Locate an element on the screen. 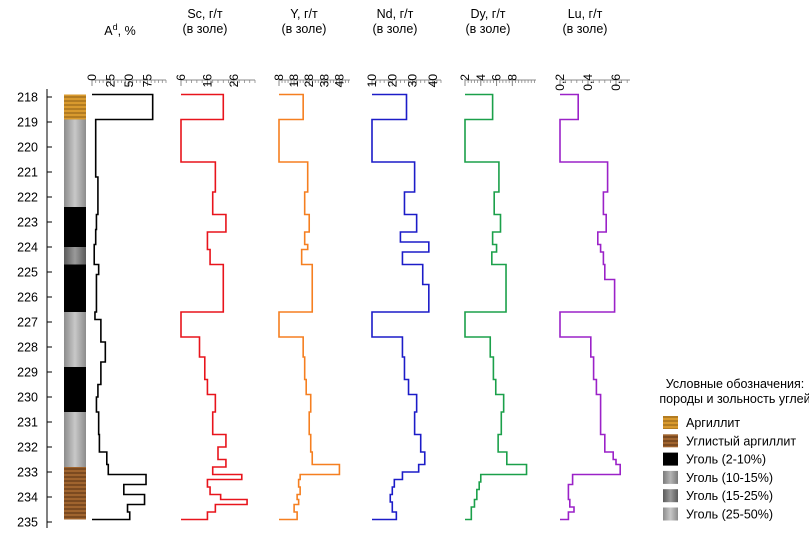  panel-Sc: Sc, г/т(в золе) 6 16 26 is located at coordinates (215, 264).